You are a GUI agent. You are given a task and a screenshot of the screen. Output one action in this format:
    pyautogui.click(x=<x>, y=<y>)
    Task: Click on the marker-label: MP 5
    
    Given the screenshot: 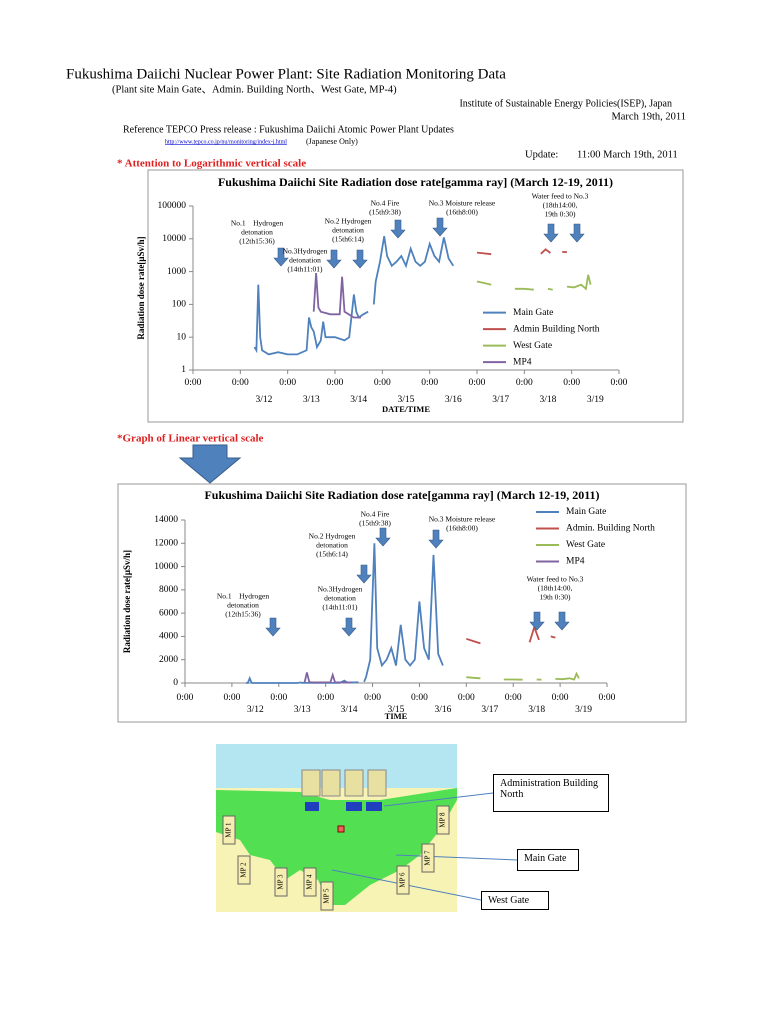 What is the action you would take?
    pyautogui.click(x=327, y=896)
    